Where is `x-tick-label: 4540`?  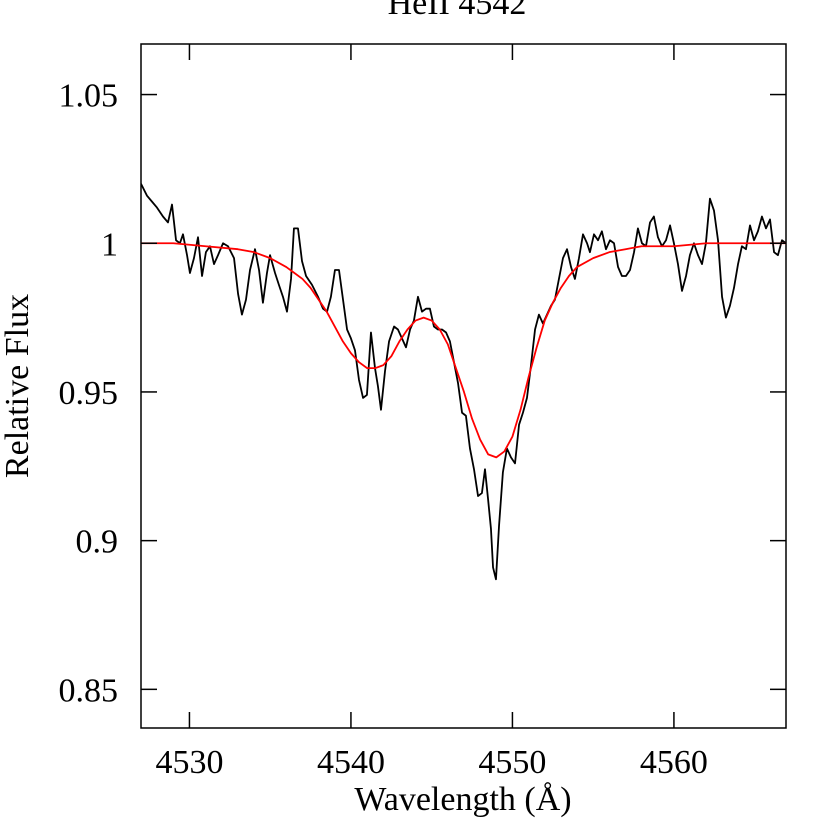 x-tick-label: 4540 is located at coordinates (351, 762).